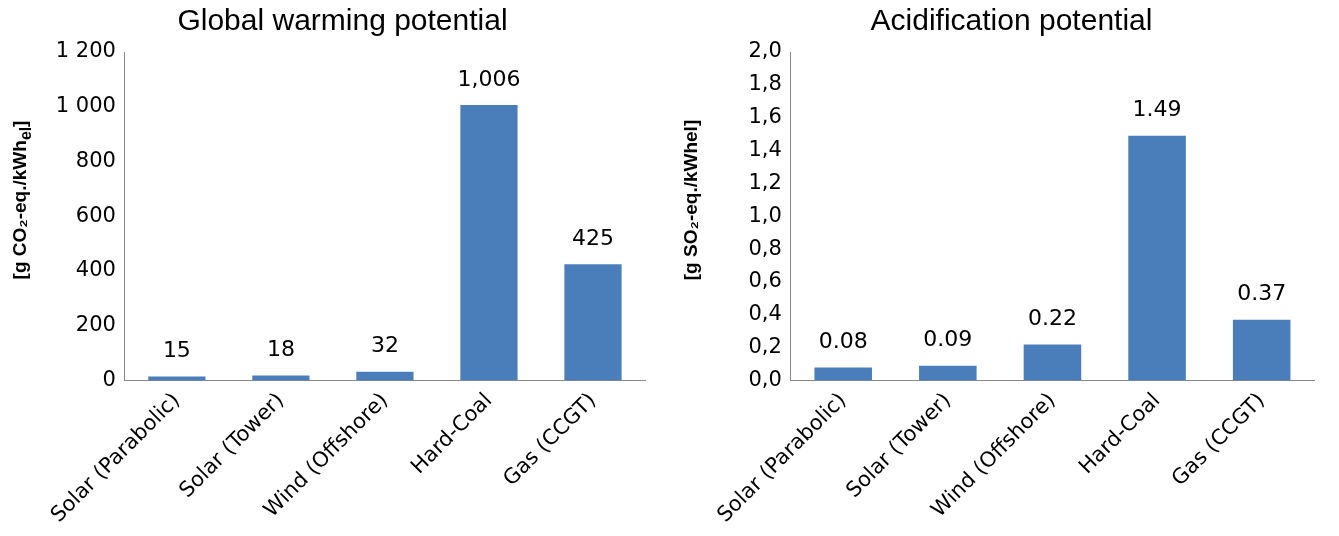  I want to click on y-tick-label: 2,0, so click(765, 50).